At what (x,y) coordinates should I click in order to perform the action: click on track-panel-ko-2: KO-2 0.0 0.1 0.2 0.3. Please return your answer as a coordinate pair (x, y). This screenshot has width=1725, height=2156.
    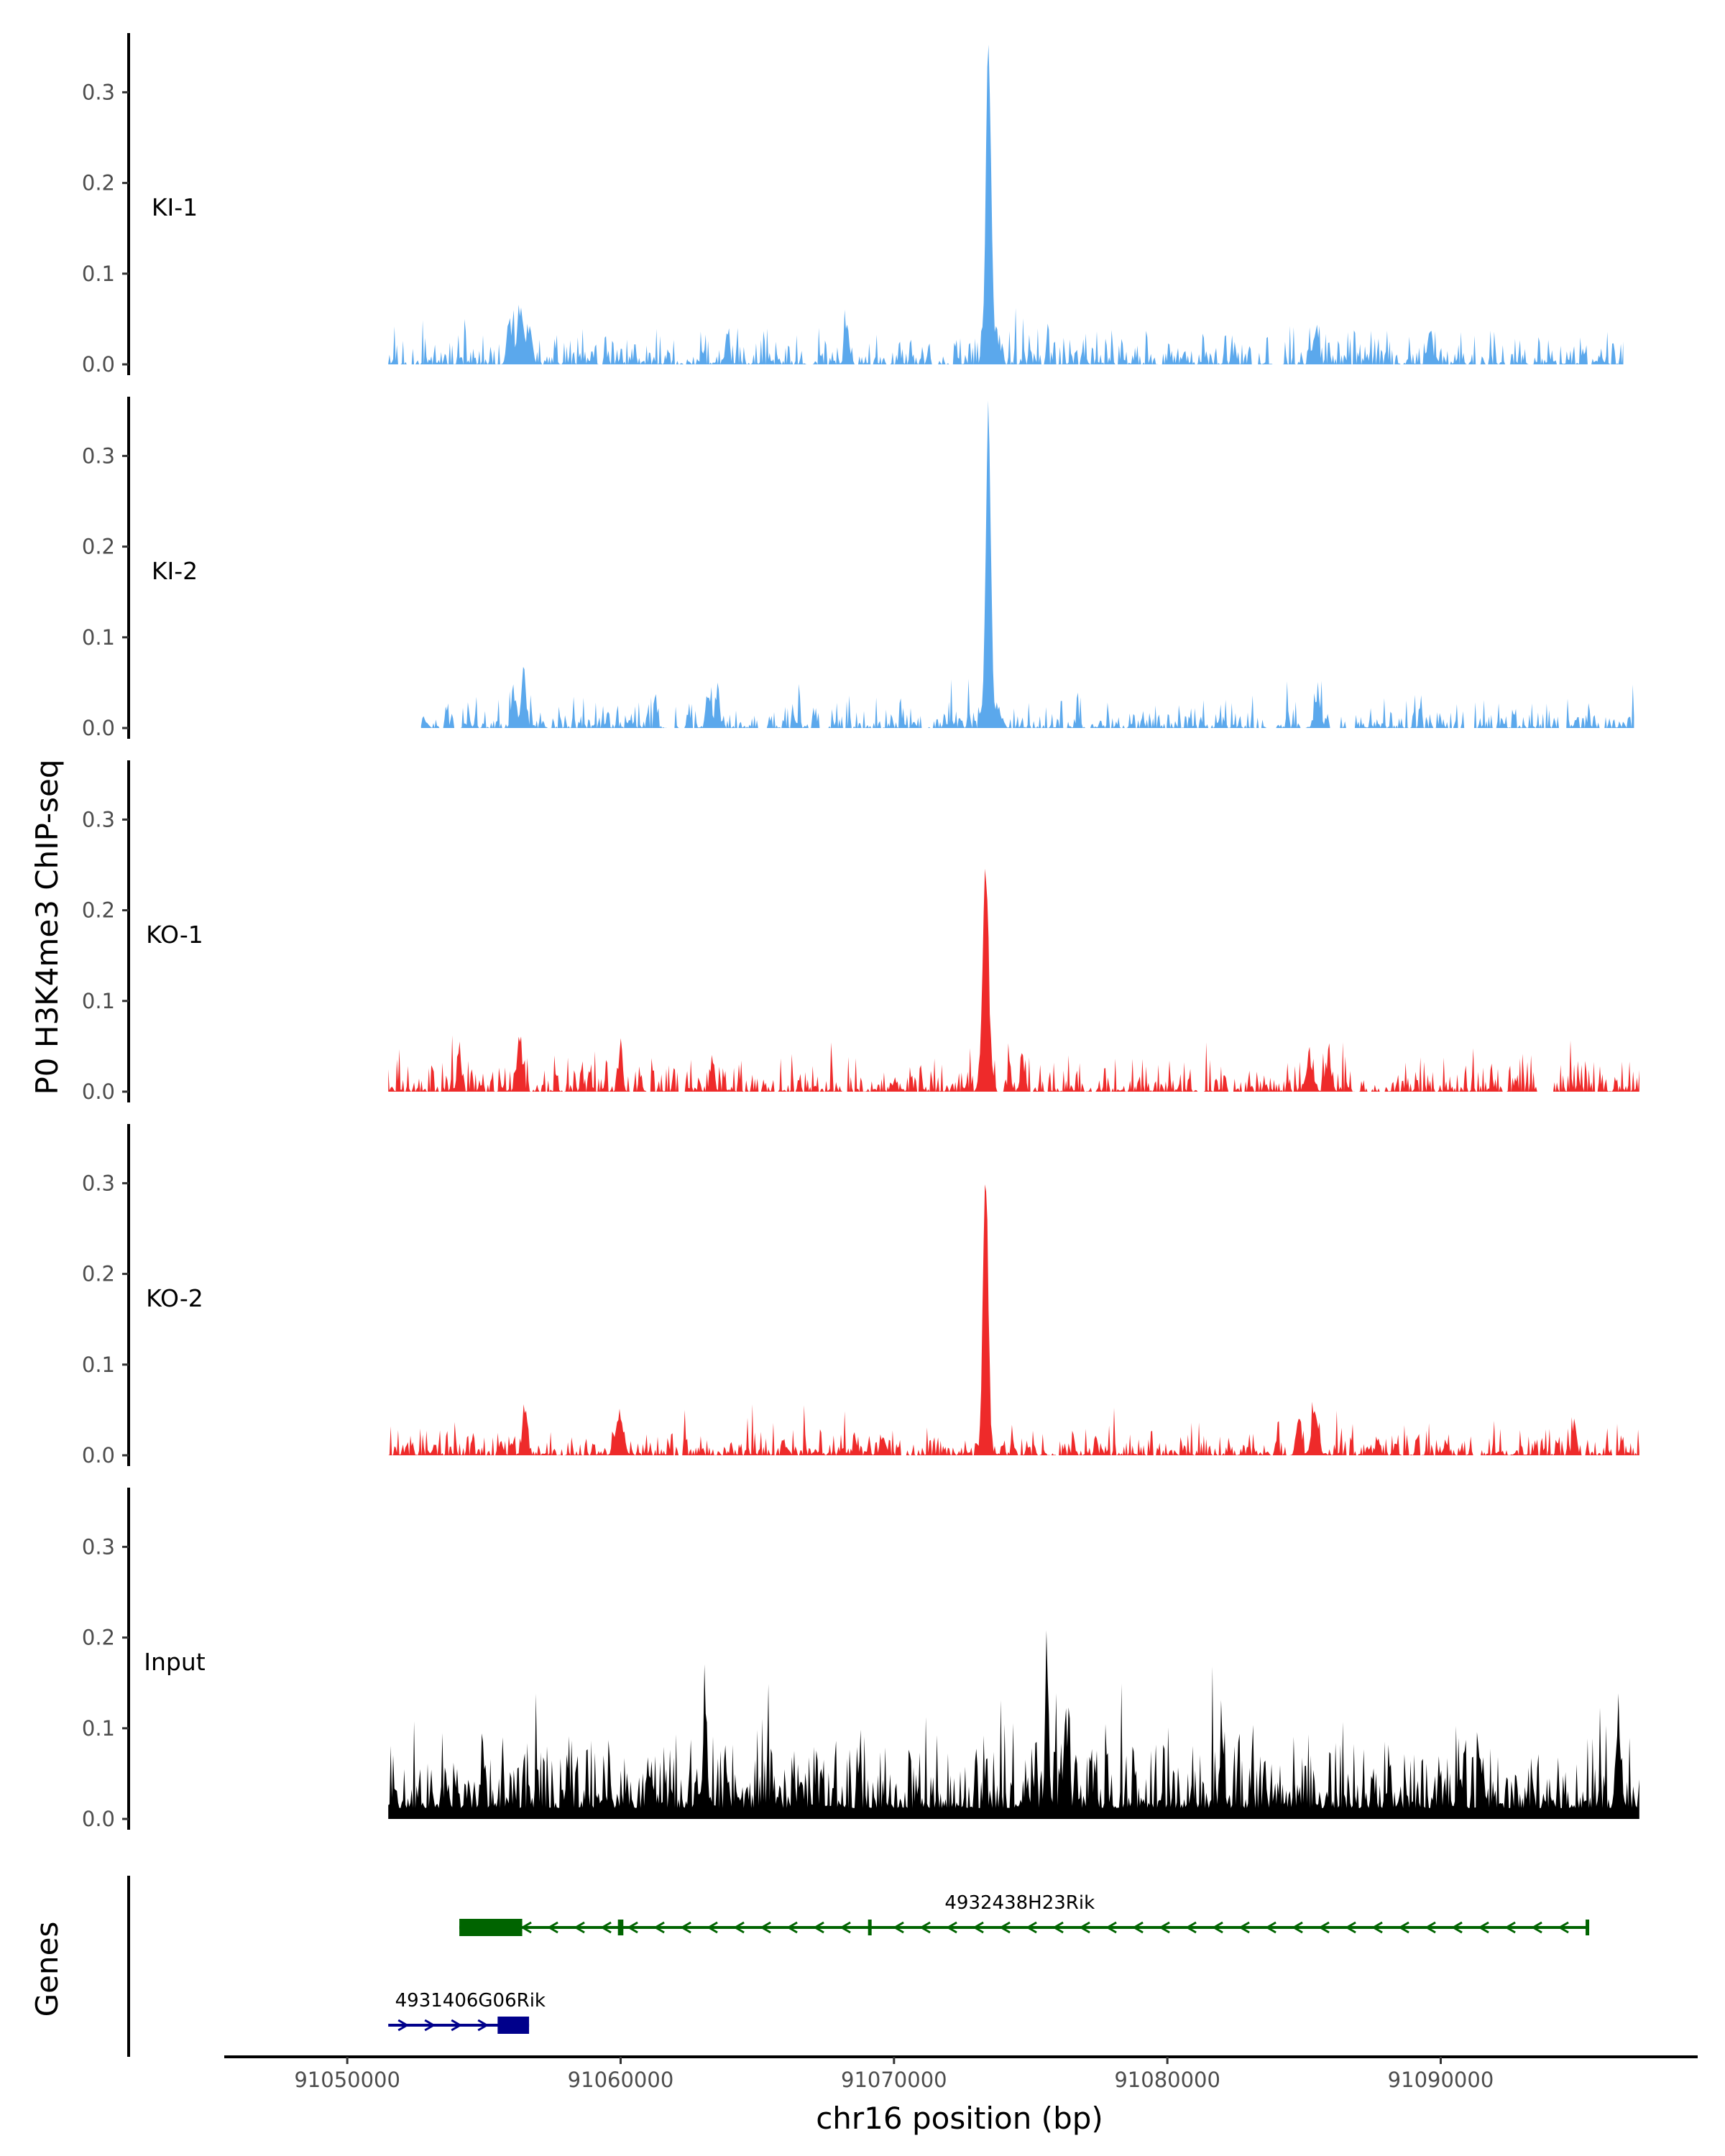
    Looking at the image, I should click on (860, 1296).